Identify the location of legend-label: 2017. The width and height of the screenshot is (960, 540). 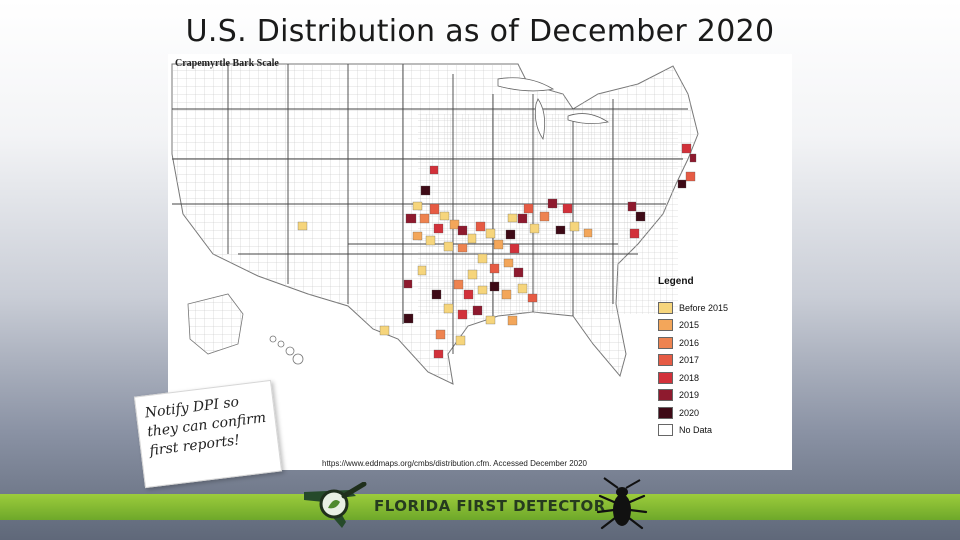
(689, 360).